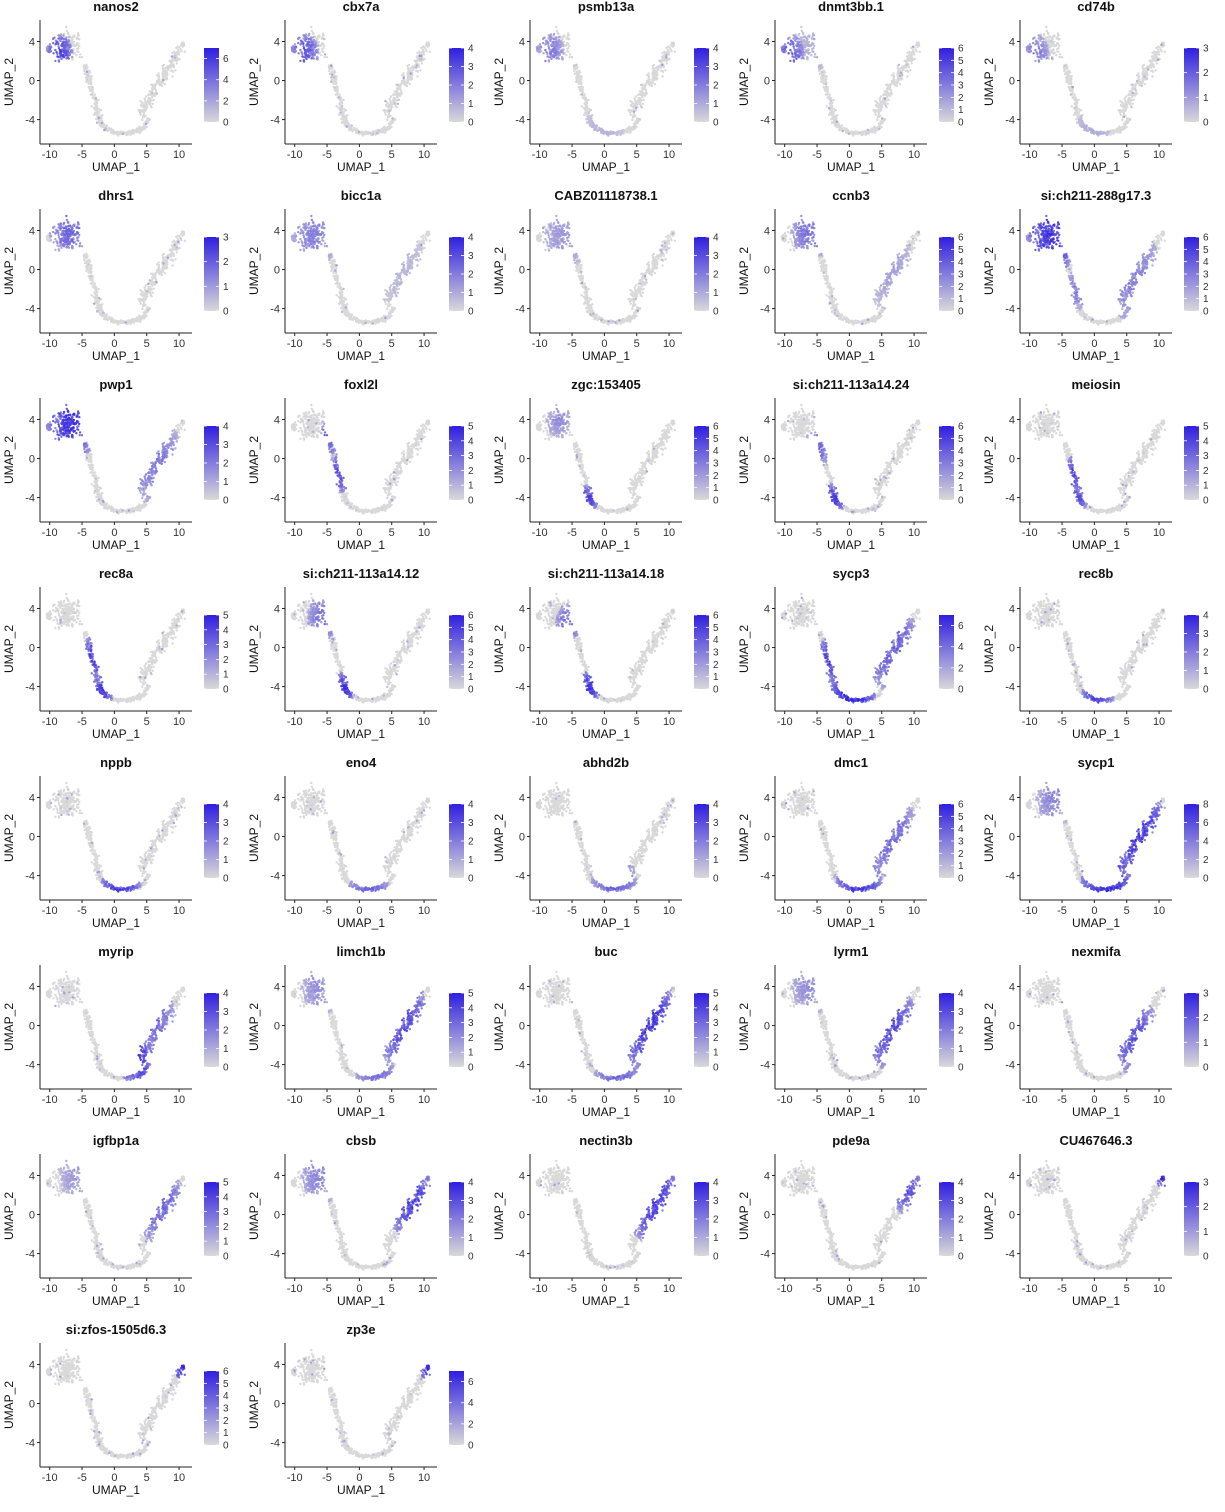 This screenshot has width=1225, height=1512. I want to click on x-tick-label: 5, so click(147, 155).